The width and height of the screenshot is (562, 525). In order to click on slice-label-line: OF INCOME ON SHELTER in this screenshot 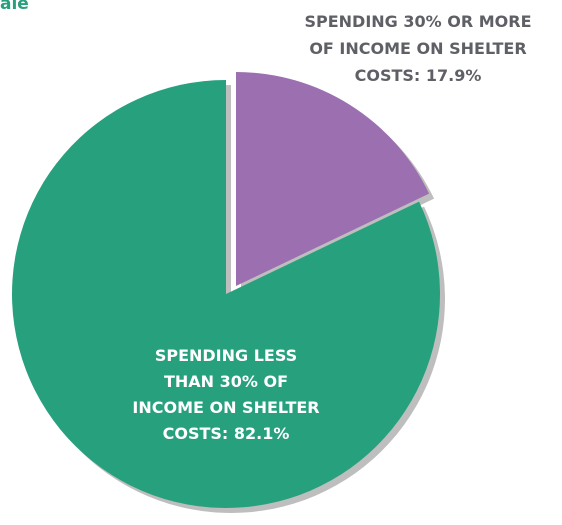, I will do `click(417, 48)`.